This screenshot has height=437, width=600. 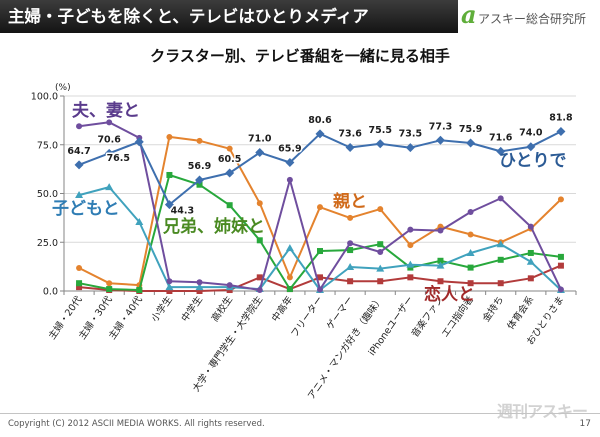 What do you see at coordinates (47, 194) in the screenshot?
I see `y-tick-label: 50.0` at bounding box center [47, 194].